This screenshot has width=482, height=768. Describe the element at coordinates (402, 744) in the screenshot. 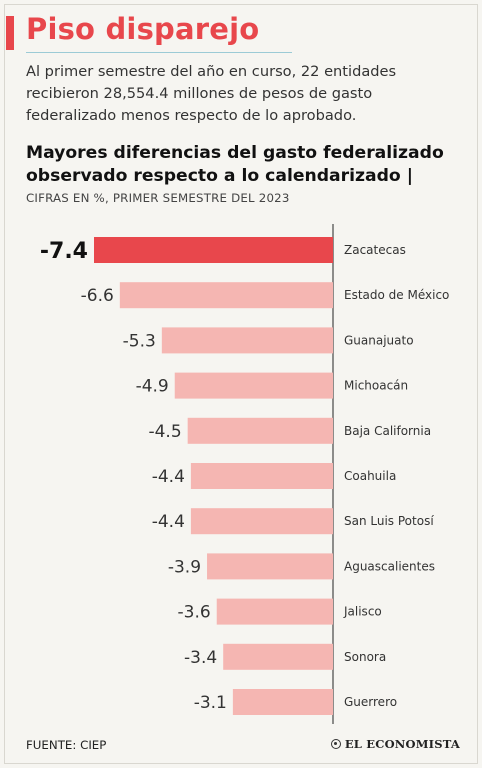

I see `brand-name: EL ECONOMISTA` at that location.